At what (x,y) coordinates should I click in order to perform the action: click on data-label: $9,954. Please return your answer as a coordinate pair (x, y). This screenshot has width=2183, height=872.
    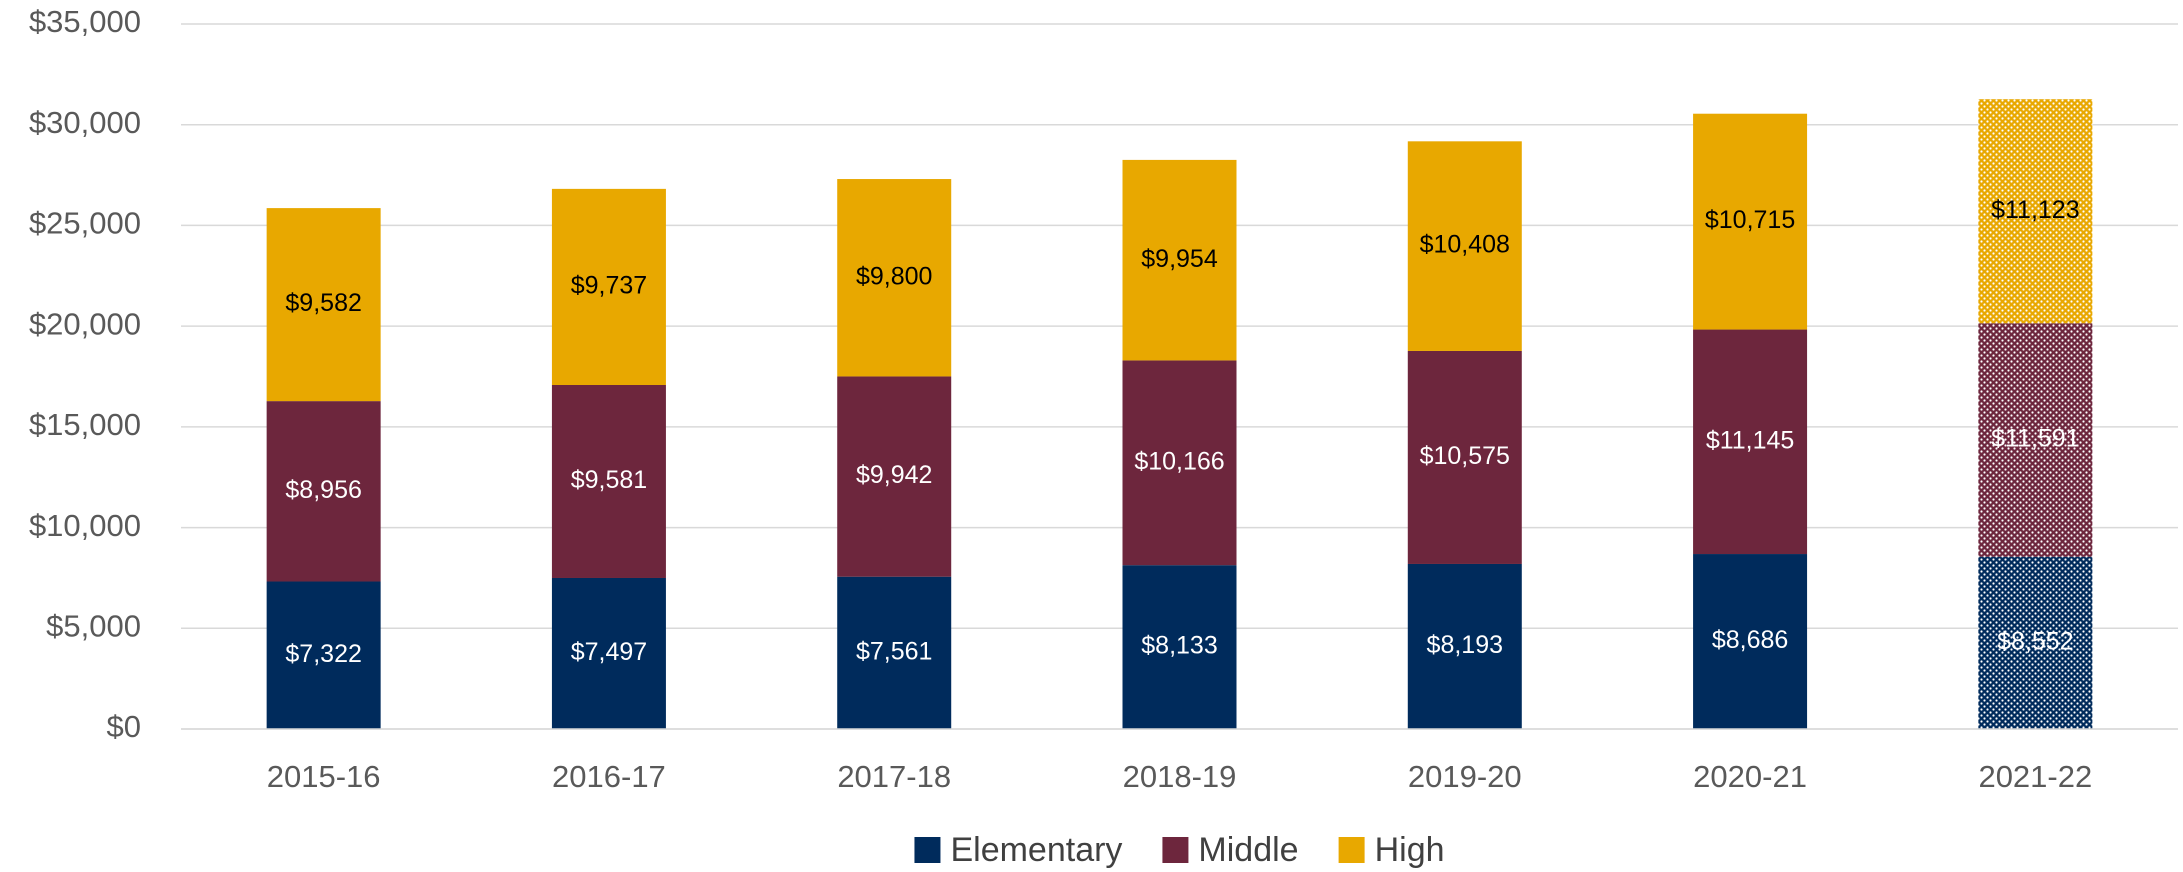
    Looking at the image, I should click on (1179, 259).